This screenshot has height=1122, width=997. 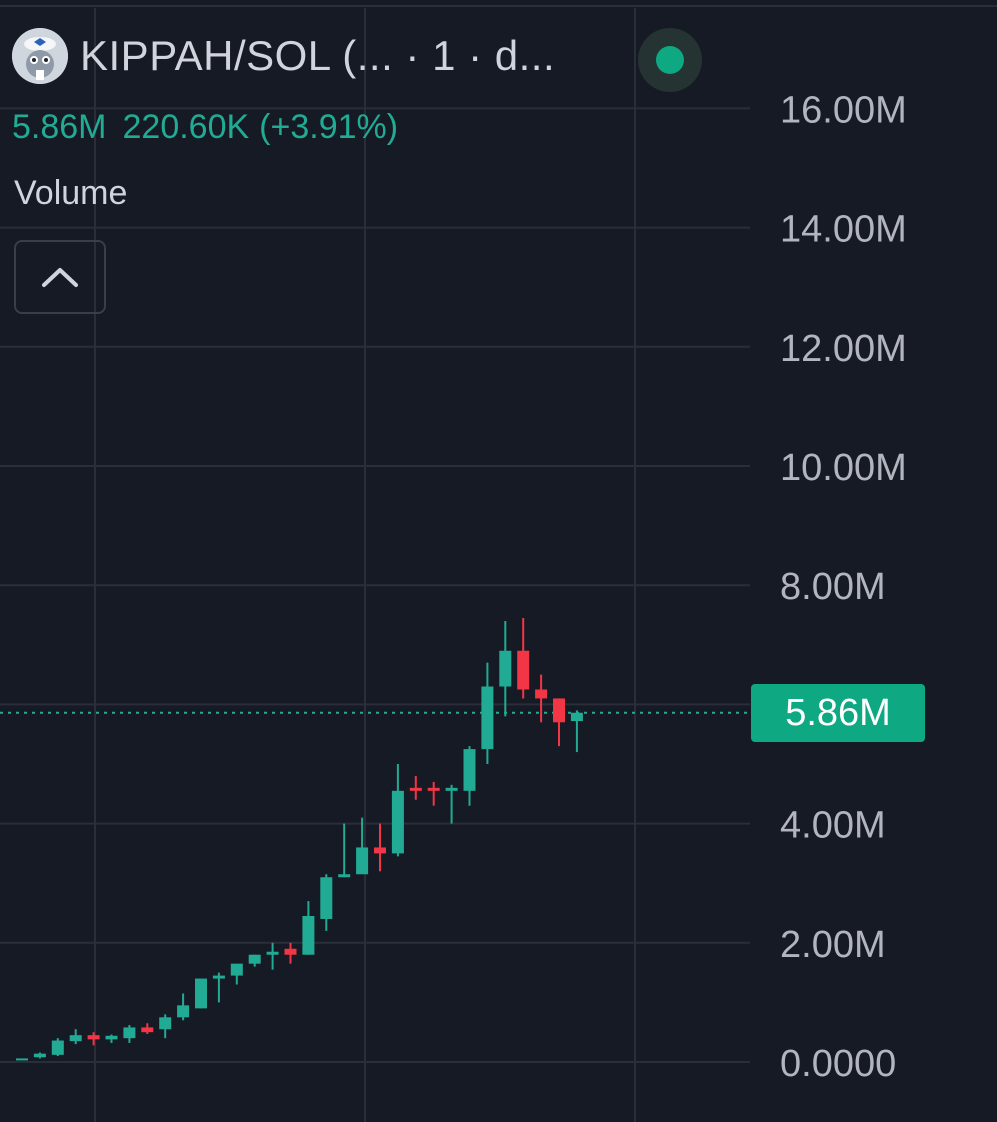 What do you see at coordinates (833, 587) in the screenshot?
I see `y-axis-tick-label: 8.00M` at bounding box center [833, 587].